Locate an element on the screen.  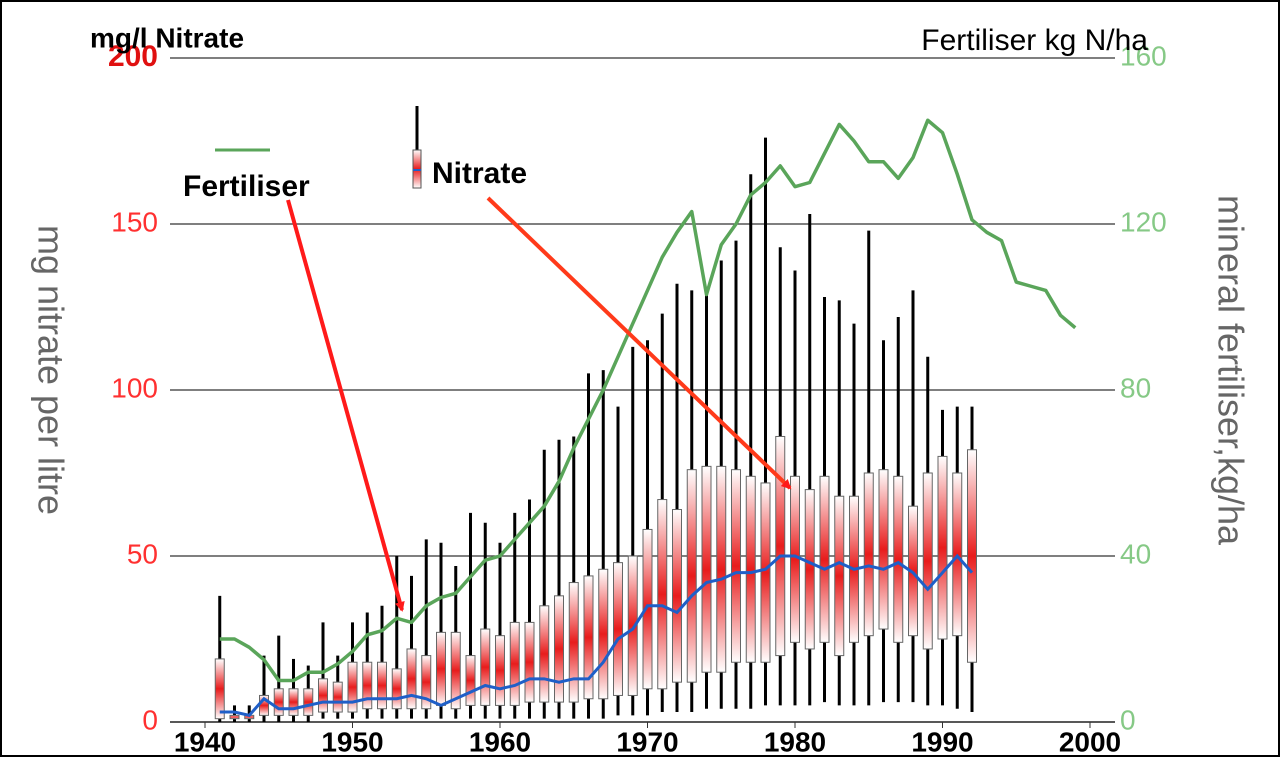
x-tick-label: 1940 is located at coordinates (205, 741).